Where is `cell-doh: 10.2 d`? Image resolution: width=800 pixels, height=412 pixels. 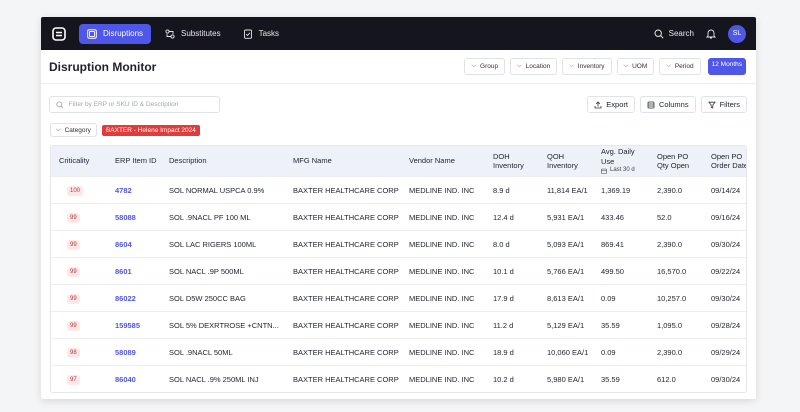
cell-doh: 10.2 d is located at coordinates (503, 379).